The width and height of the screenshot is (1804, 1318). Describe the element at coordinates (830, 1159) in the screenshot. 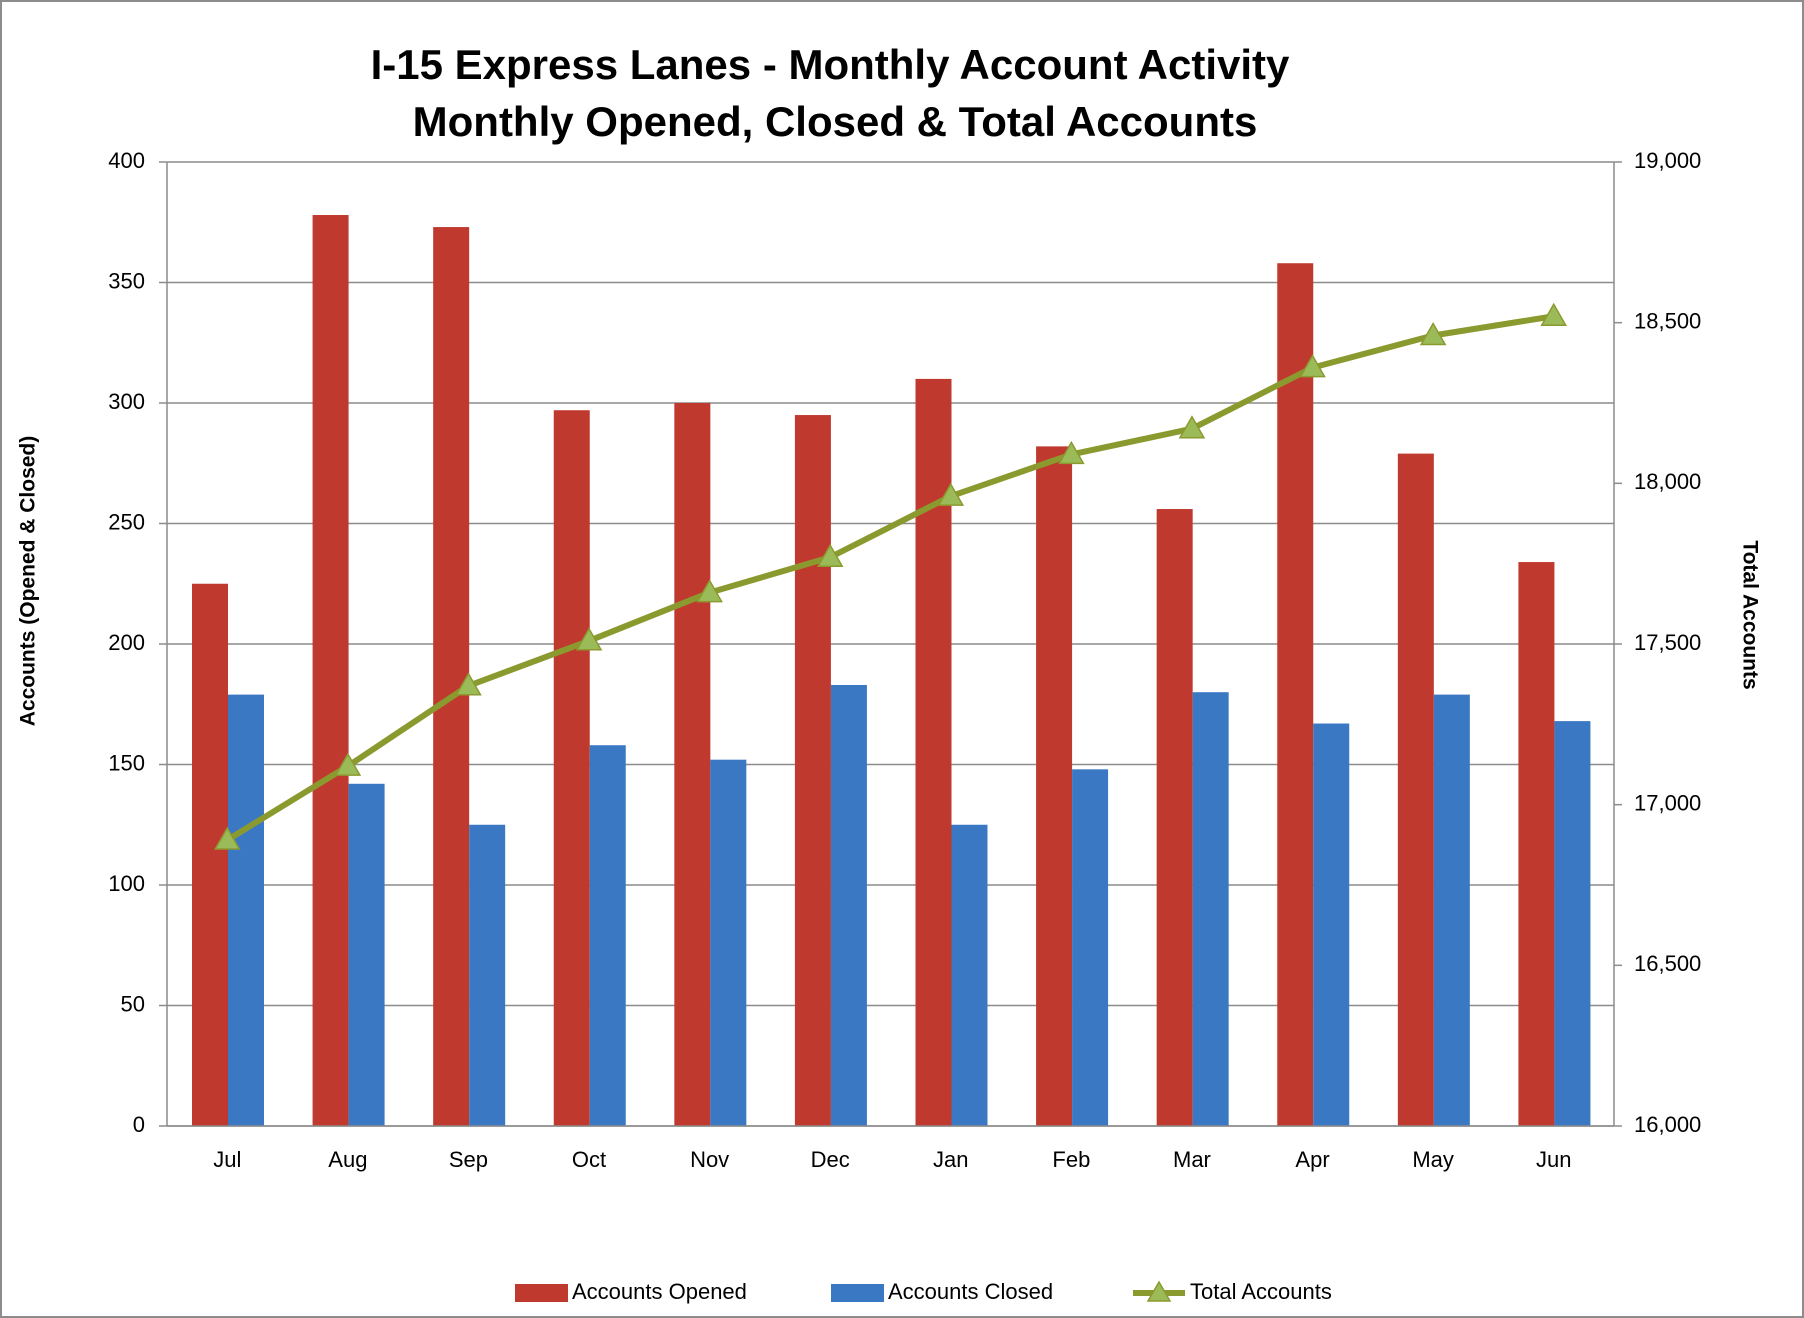

I see `x-tick-label: Dec` at that location.